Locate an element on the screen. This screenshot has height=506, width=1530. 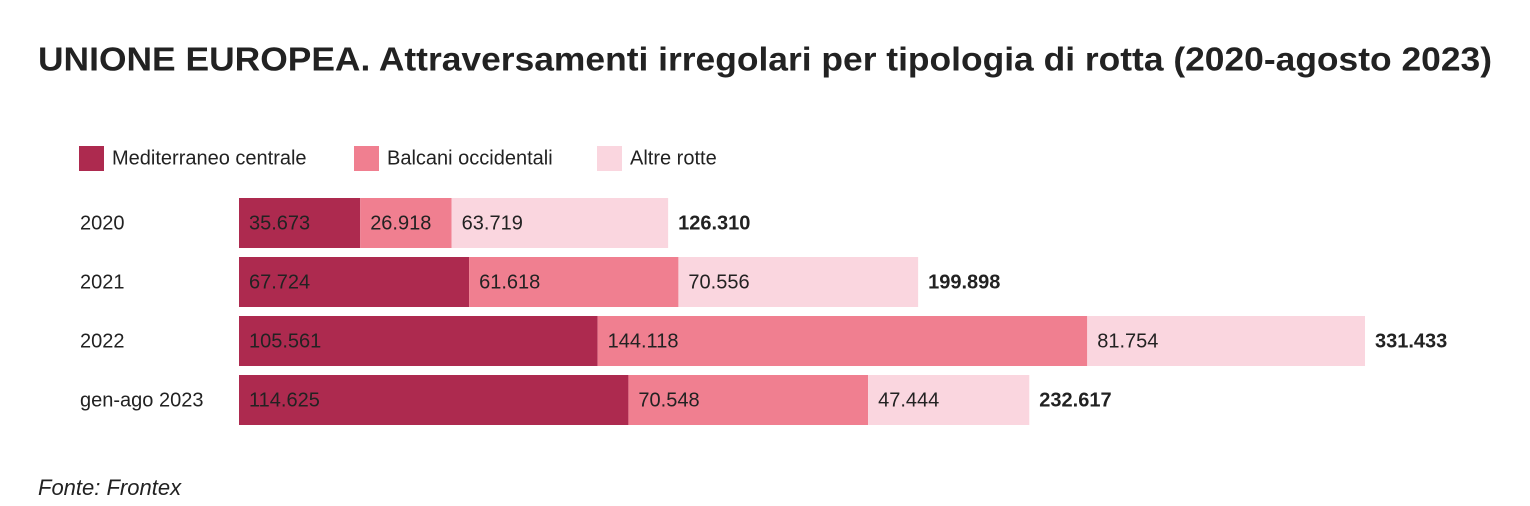
total-label: 331.433 is located at coordinates (1411, 341).